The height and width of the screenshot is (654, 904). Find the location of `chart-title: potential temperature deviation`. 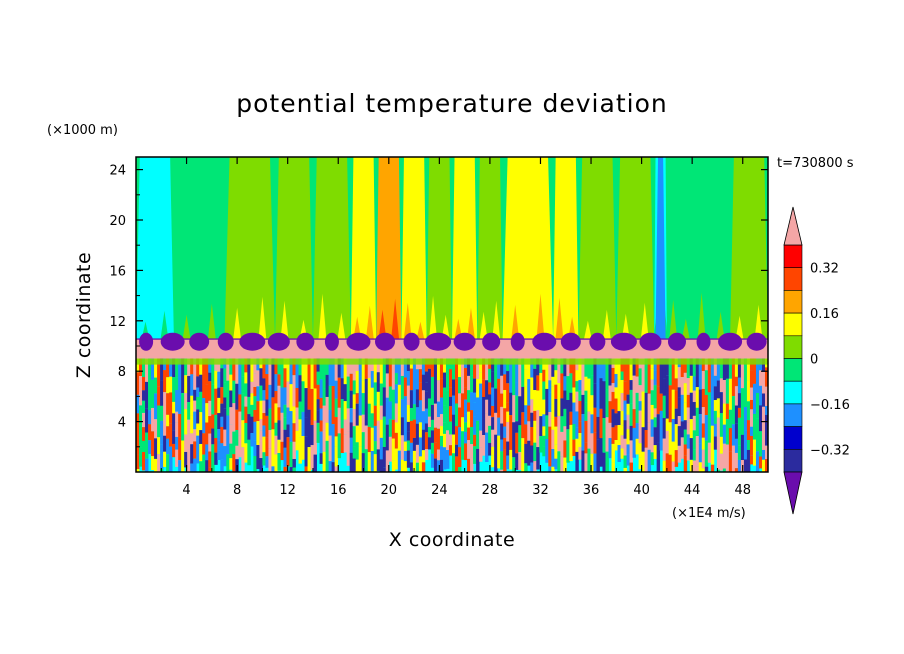

chart-title: potential temperature deviation is located at coordinates (451, 103).